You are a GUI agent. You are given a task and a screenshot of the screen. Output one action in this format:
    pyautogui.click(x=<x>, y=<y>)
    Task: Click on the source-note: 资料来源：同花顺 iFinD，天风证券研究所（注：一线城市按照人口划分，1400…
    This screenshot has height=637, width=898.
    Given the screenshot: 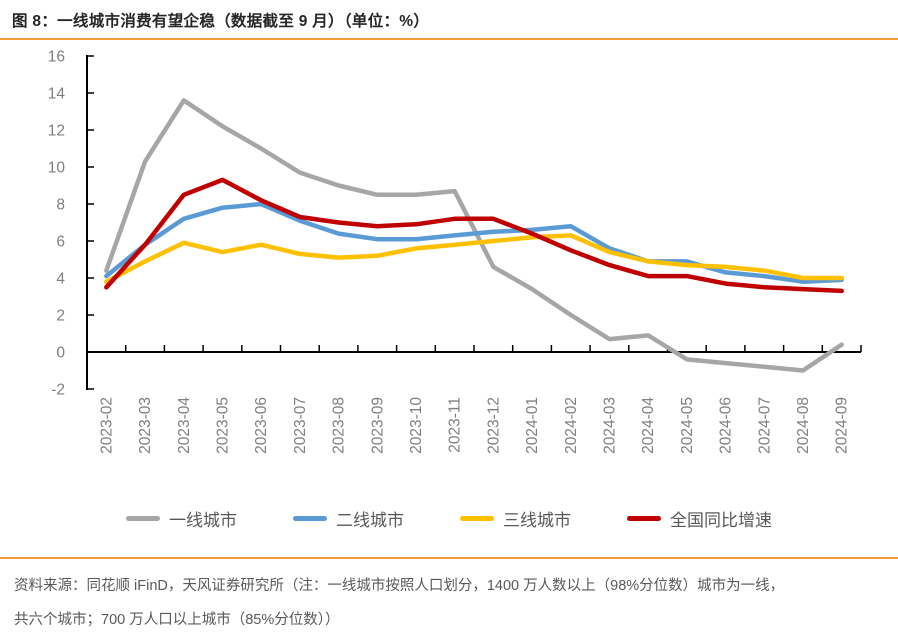 What is the action you would take?
    pyautogui.click(x=449, y=597)
    